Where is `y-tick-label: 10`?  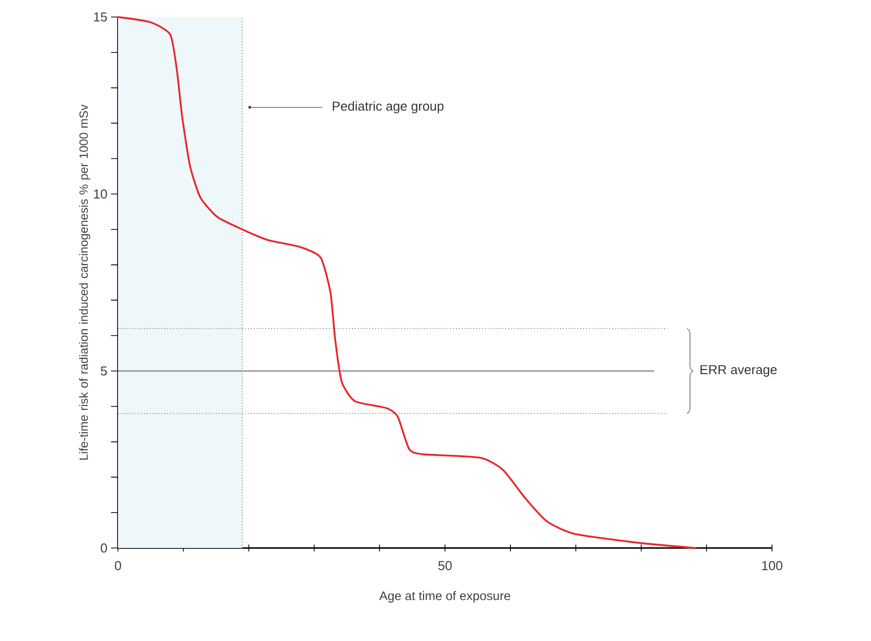 y-tick-label: 10 is located at coordinates (100, 194).